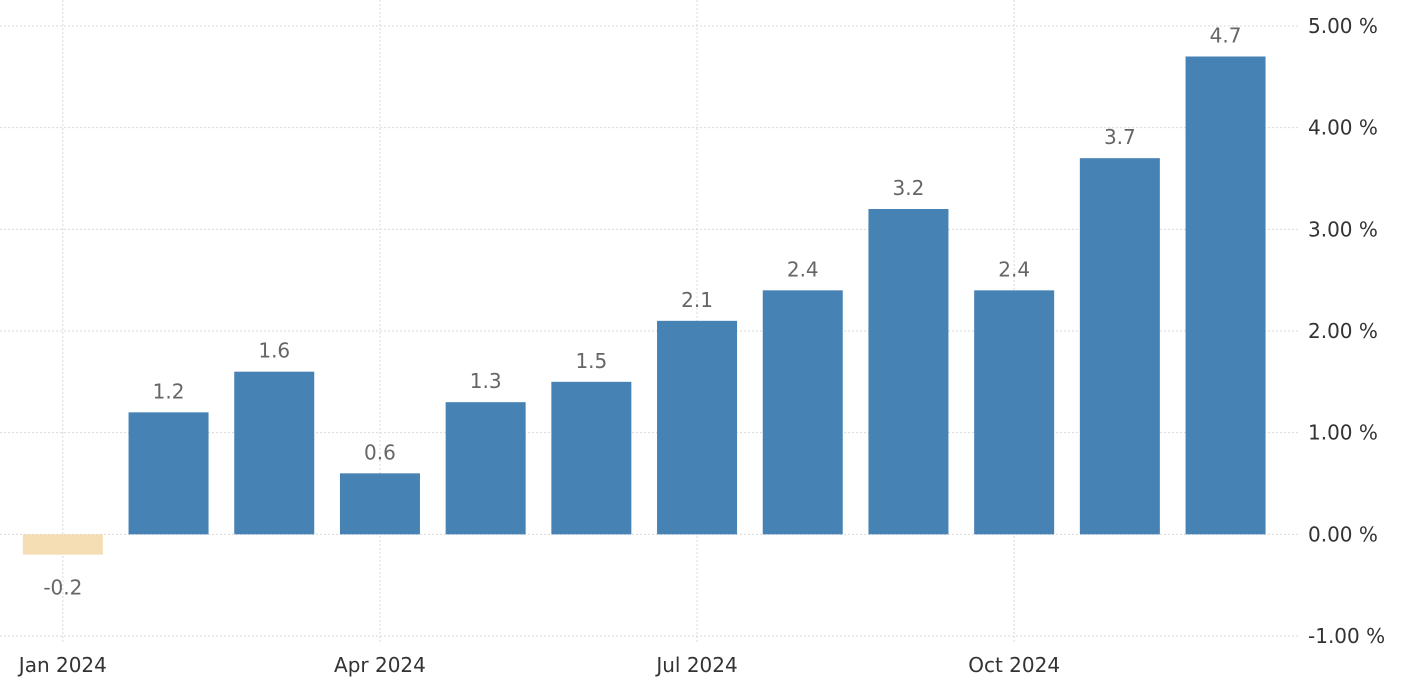 This screenshot has width=1416, height=685. What do you see at coordinates (1343, 433) in the screenshot?
I see `y-tick-label: 1.00 %` at bounding box center [1343, 433].